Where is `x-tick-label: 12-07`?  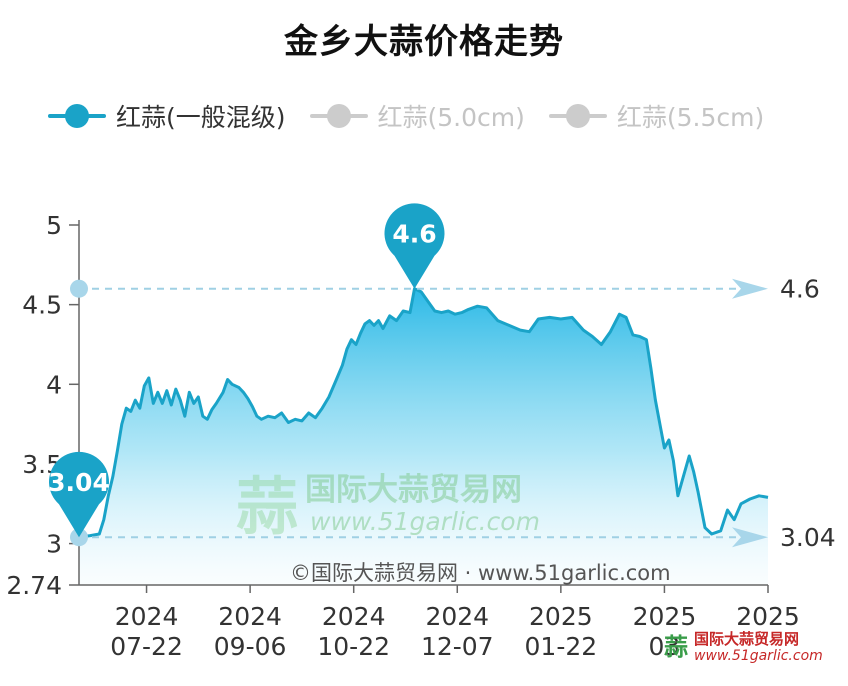 x-tick-label: 12-07 is located at coordinates (457, 646).